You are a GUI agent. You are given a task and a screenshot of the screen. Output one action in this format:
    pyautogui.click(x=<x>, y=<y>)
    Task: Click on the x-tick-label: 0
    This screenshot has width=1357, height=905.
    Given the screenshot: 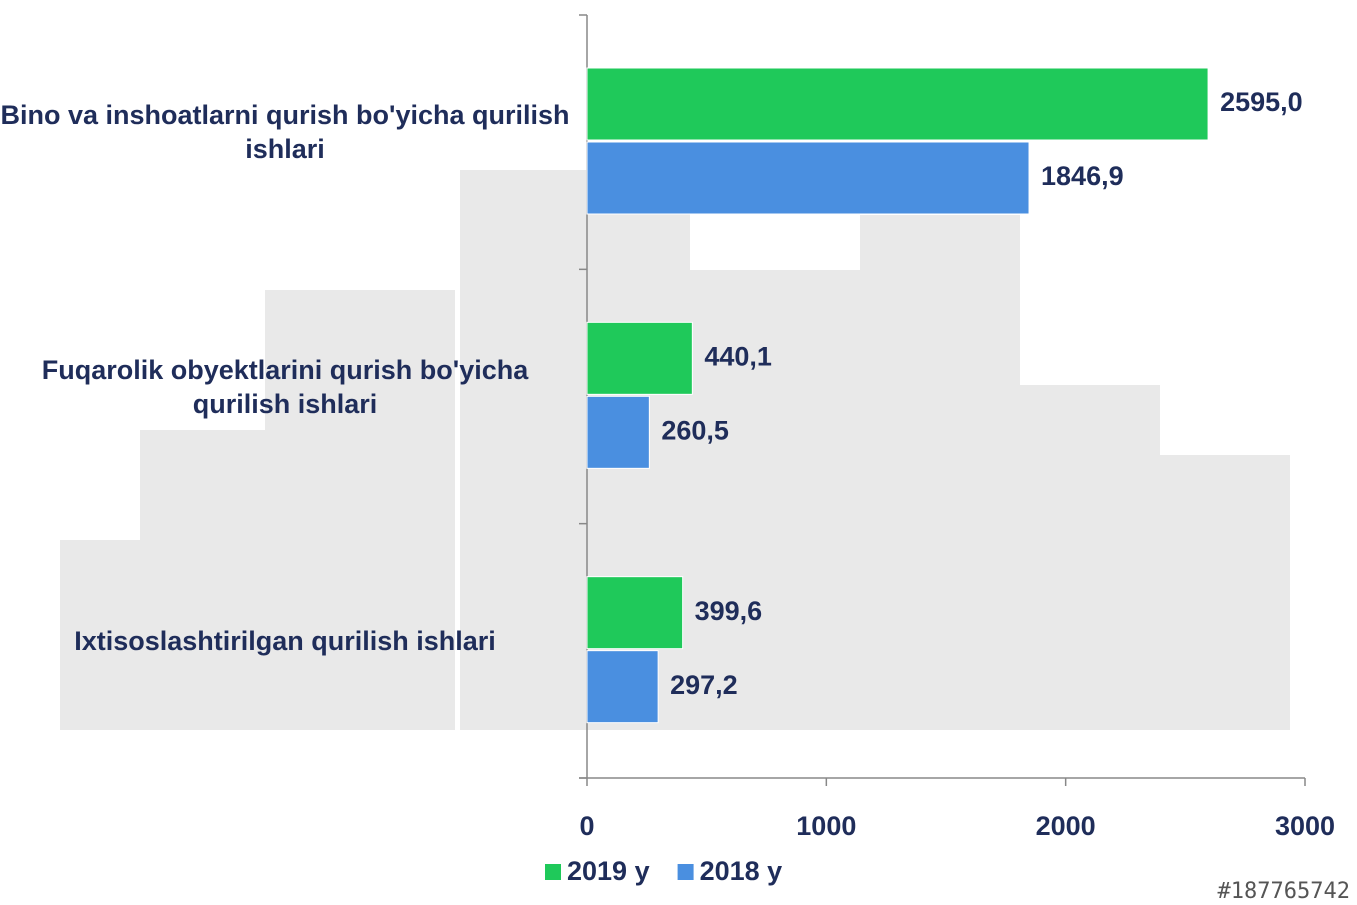 What is the action you would take?
    pyautogui.click(x=586, y=826)
    